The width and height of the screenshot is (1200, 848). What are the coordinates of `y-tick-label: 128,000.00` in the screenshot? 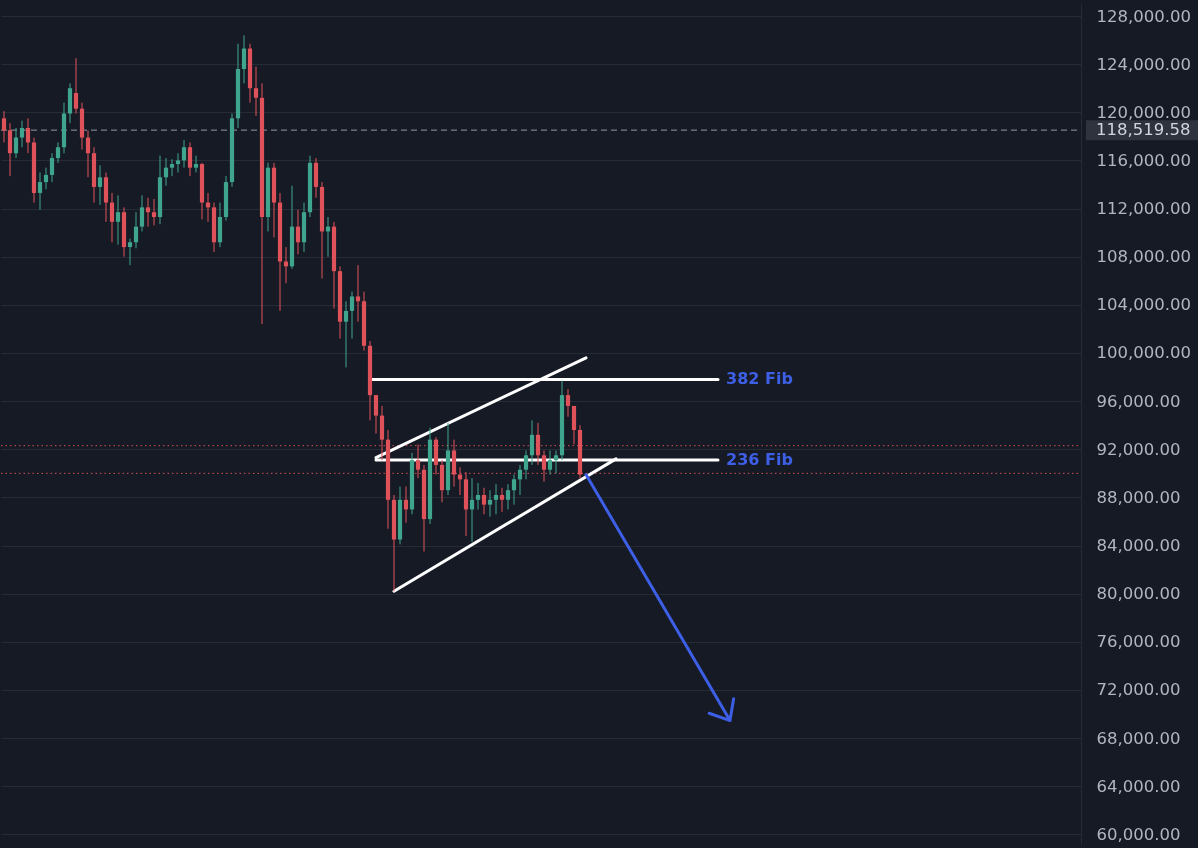 It's located at (1143, 16).